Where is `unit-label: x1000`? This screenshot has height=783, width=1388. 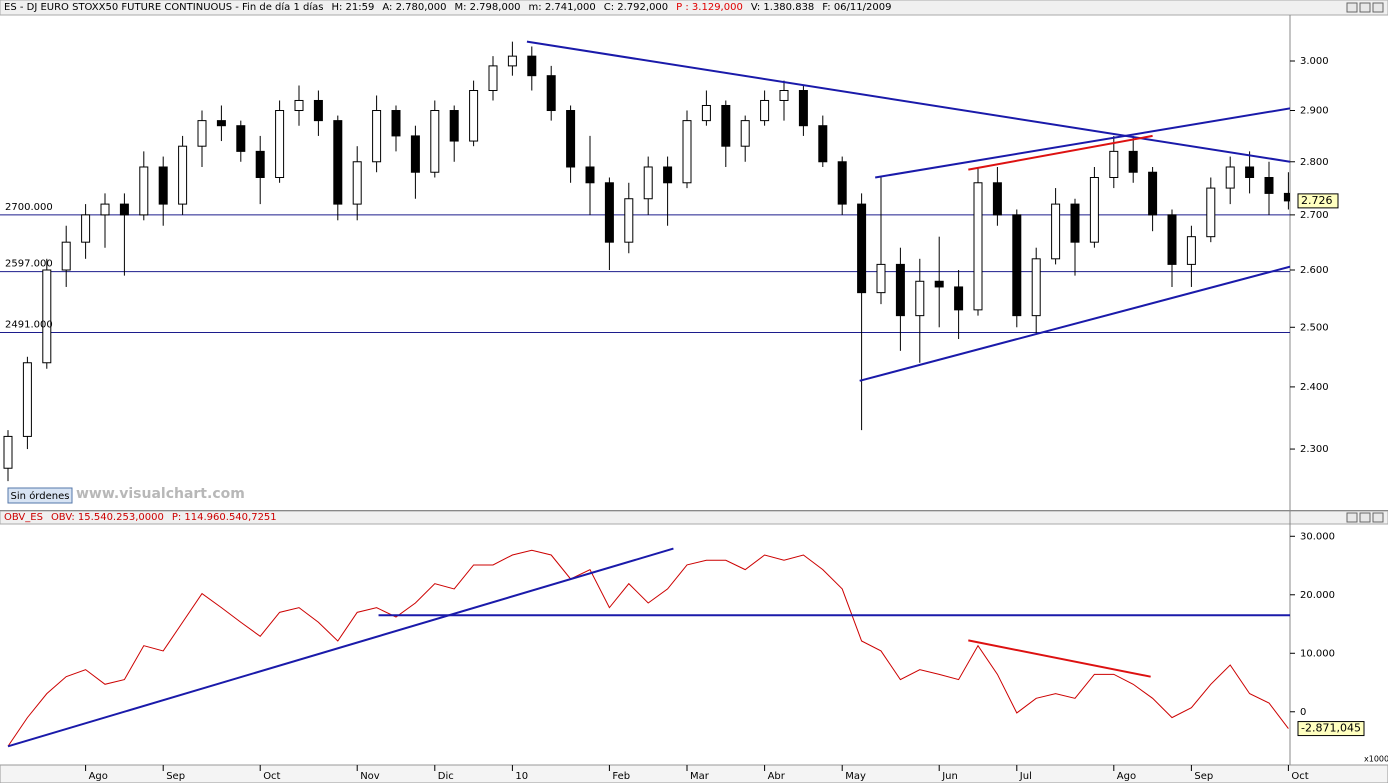 unit-label: x1000 is located at coordinates (1376, 759).